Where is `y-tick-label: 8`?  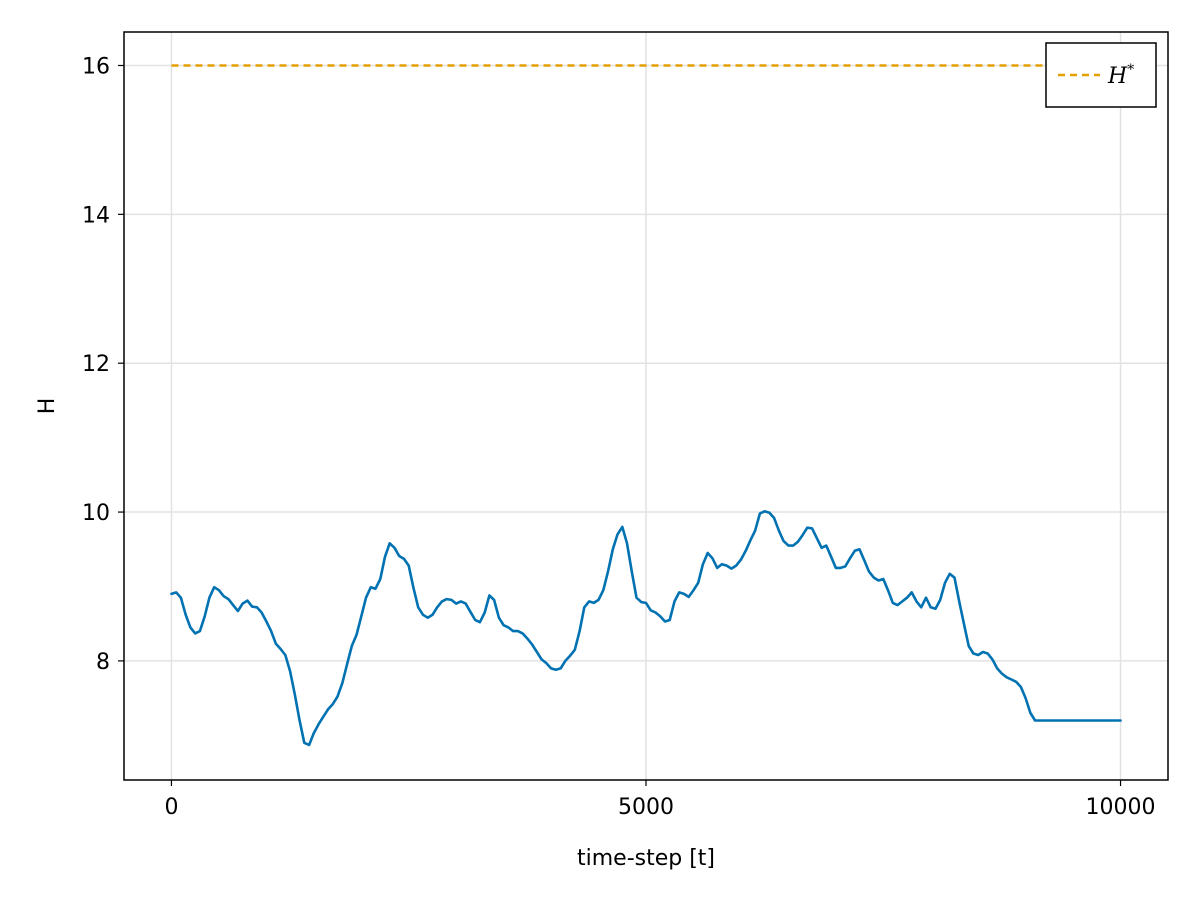 y-tick-label: 8 is located at coordinates (103, 662).